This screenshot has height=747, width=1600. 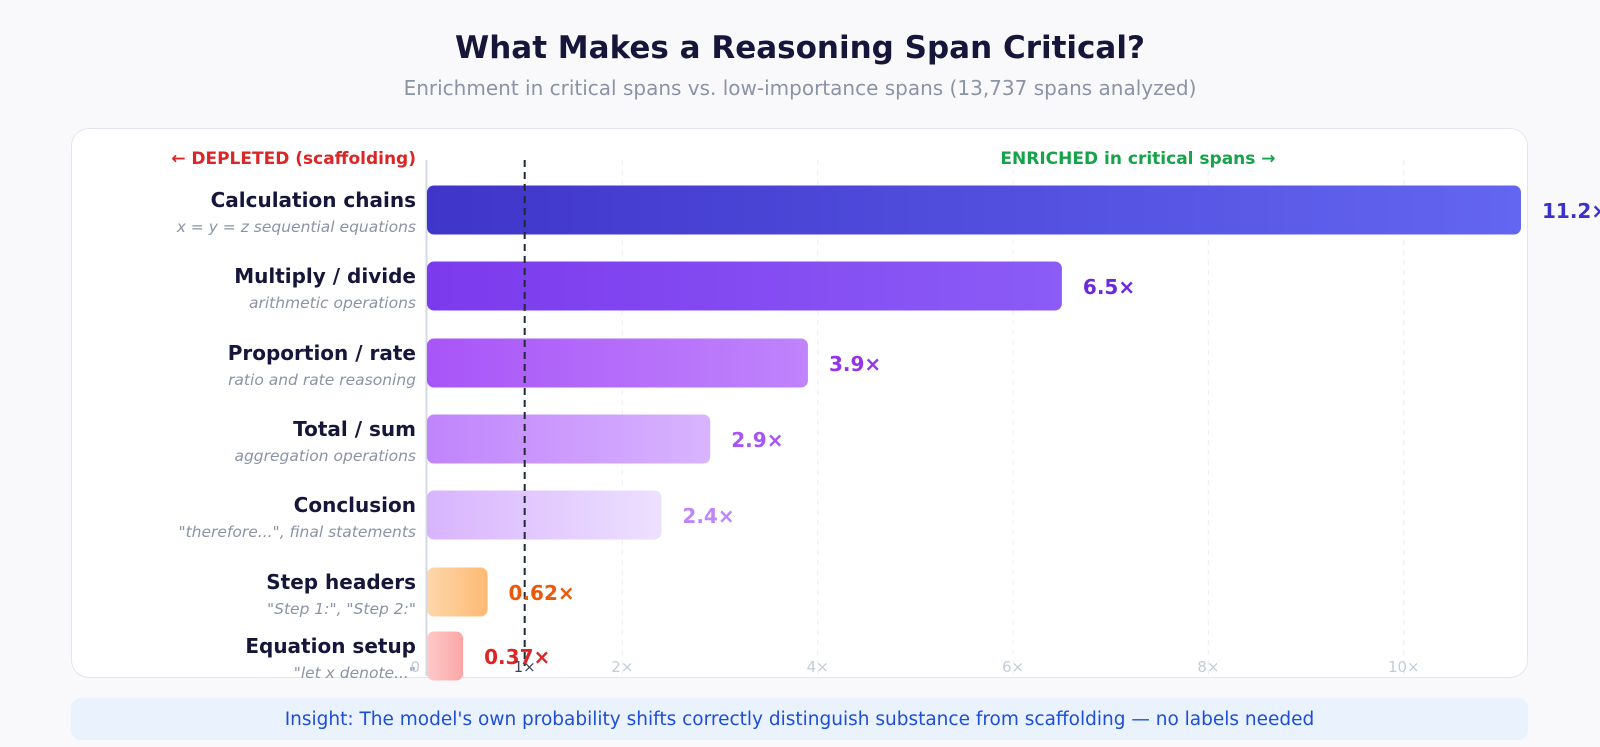 I want to click on value-label-0: 11.2×, so click(x=1571, y=211).